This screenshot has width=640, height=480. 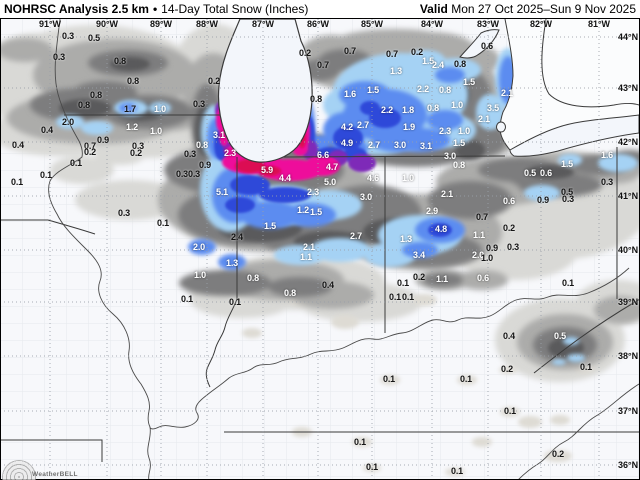 What do you see at coordinates (237, 237) in the screenshot?
I see `snow-total-value: 2.4` at bounding box center [237, 237].